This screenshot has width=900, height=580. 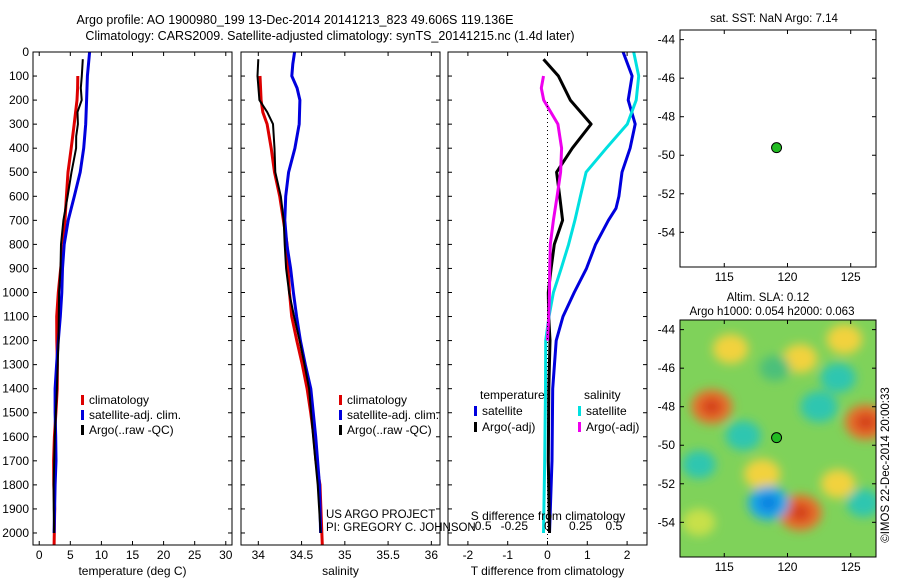 What do you see at coordinates (19, 220) in the screenshot?
I see `y-tick-label: 700` at bounding box center [19, 220].